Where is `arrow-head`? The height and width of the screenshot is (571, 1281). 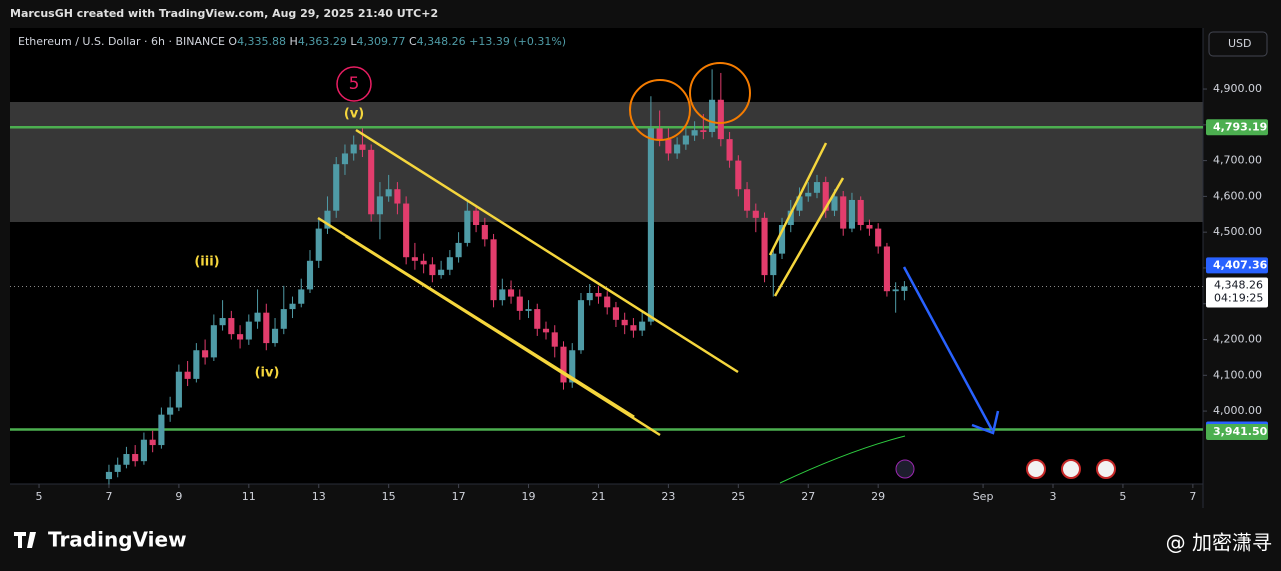
arrow-head is located at coordinates (985, 422).